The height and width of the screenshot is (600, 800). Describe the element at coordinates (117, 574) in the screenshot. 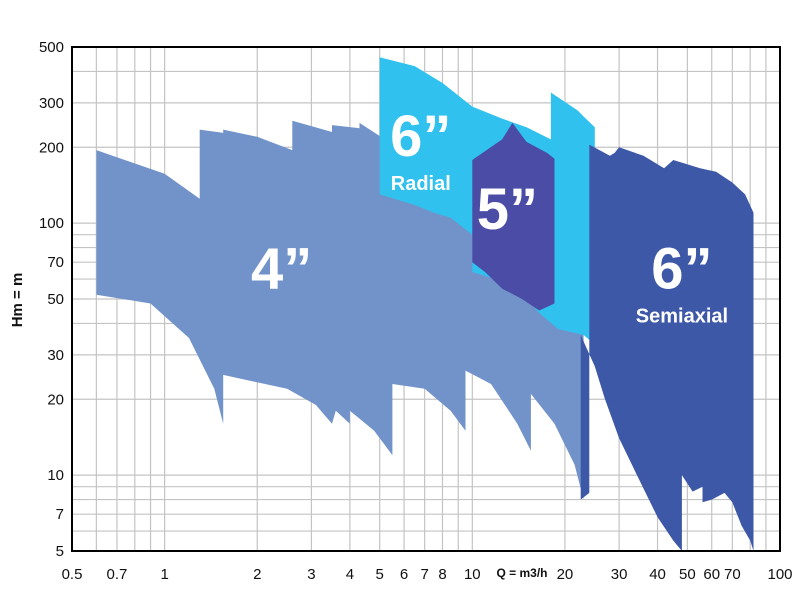

I see `x-tick-label: 0.7` at that location.